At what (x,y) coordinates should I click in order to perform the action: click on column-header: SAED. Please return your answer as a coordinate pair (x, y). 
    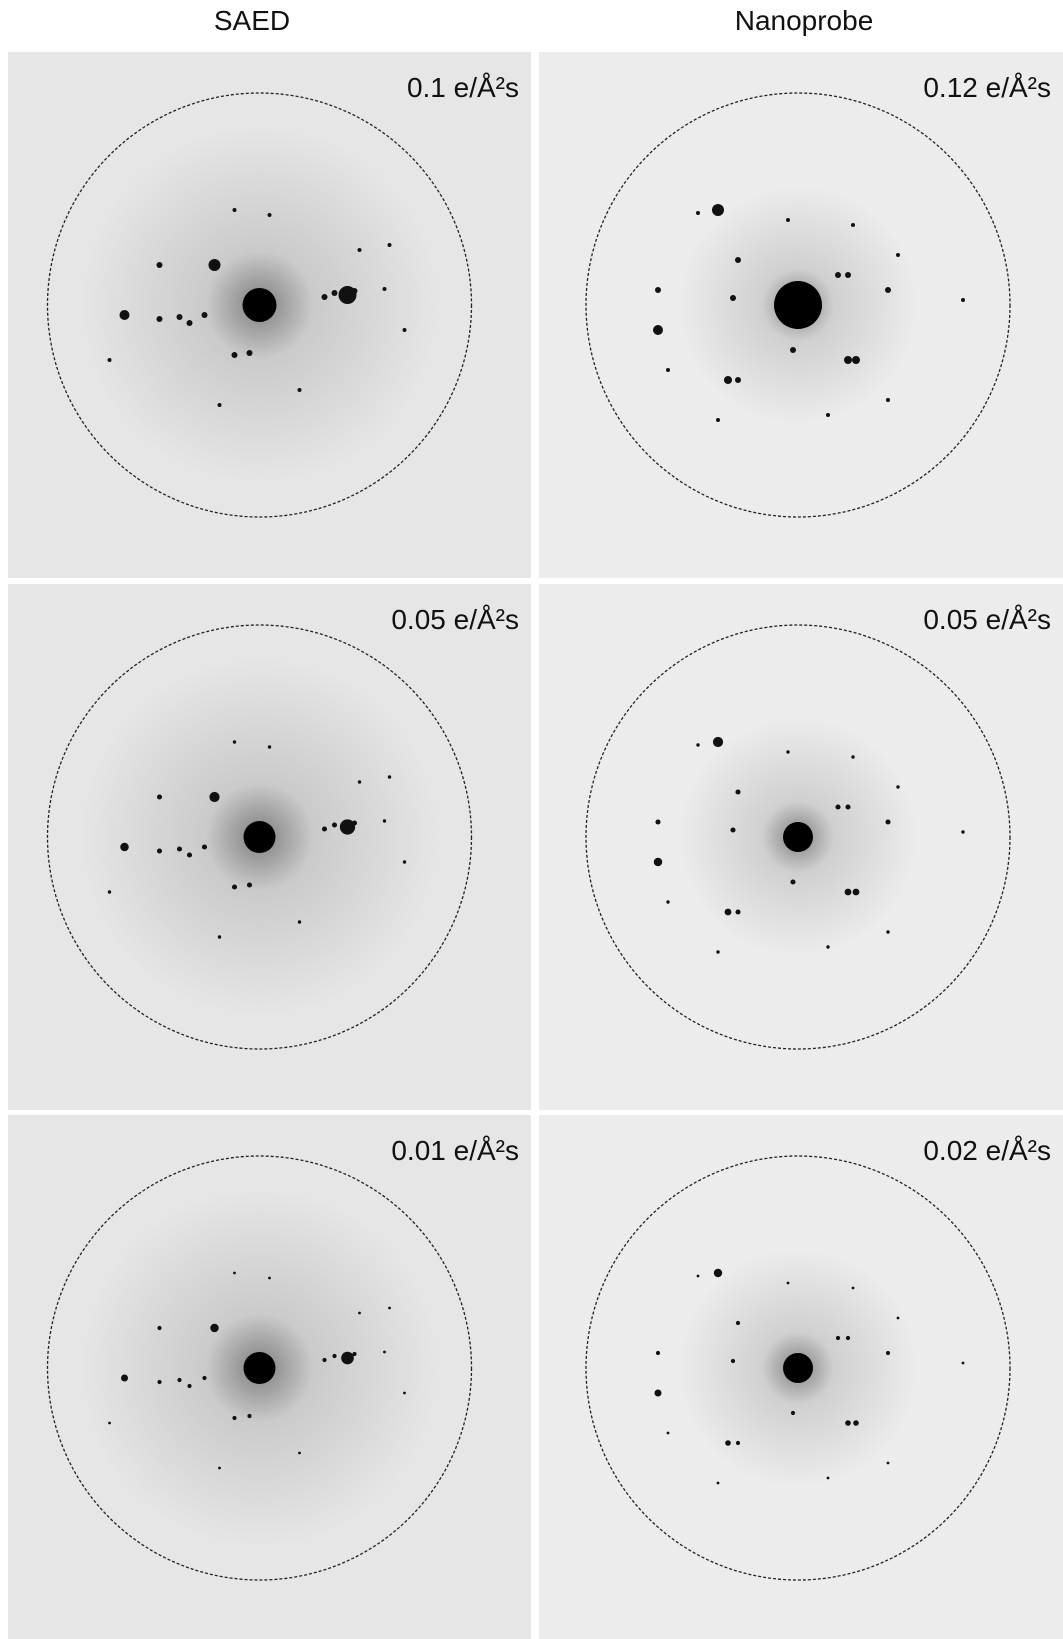
    Looking at the image, I should click on (252, 20).